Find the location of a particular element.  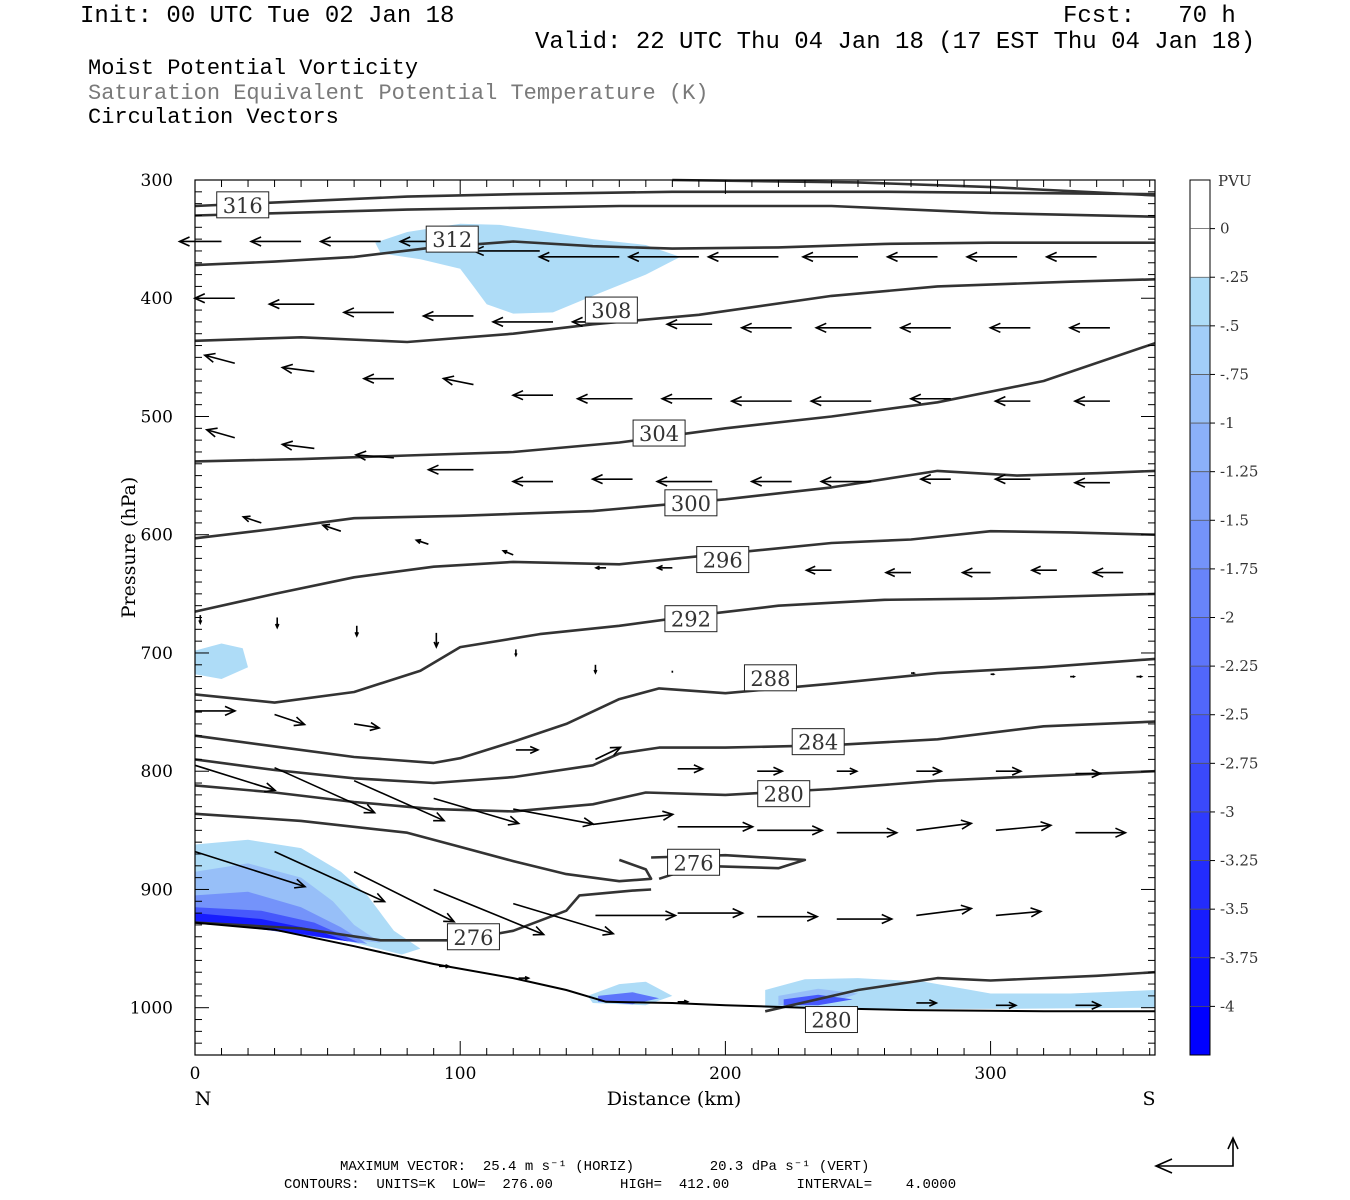

y-tick-label: 900 is located at coordinates (157, 890).